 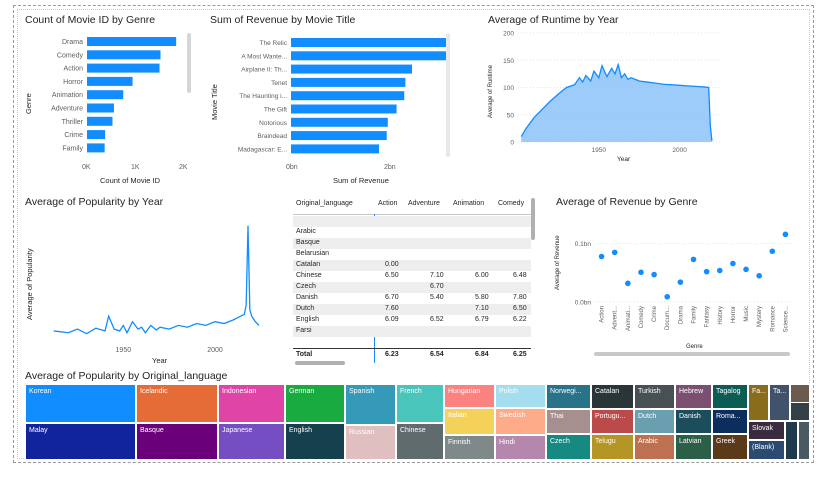 What do you see at coordinates (412, 309) in the screenshot?
I see `table-row: Dutch 7.60 7.10 6.50` at bounding box center [412, 309].